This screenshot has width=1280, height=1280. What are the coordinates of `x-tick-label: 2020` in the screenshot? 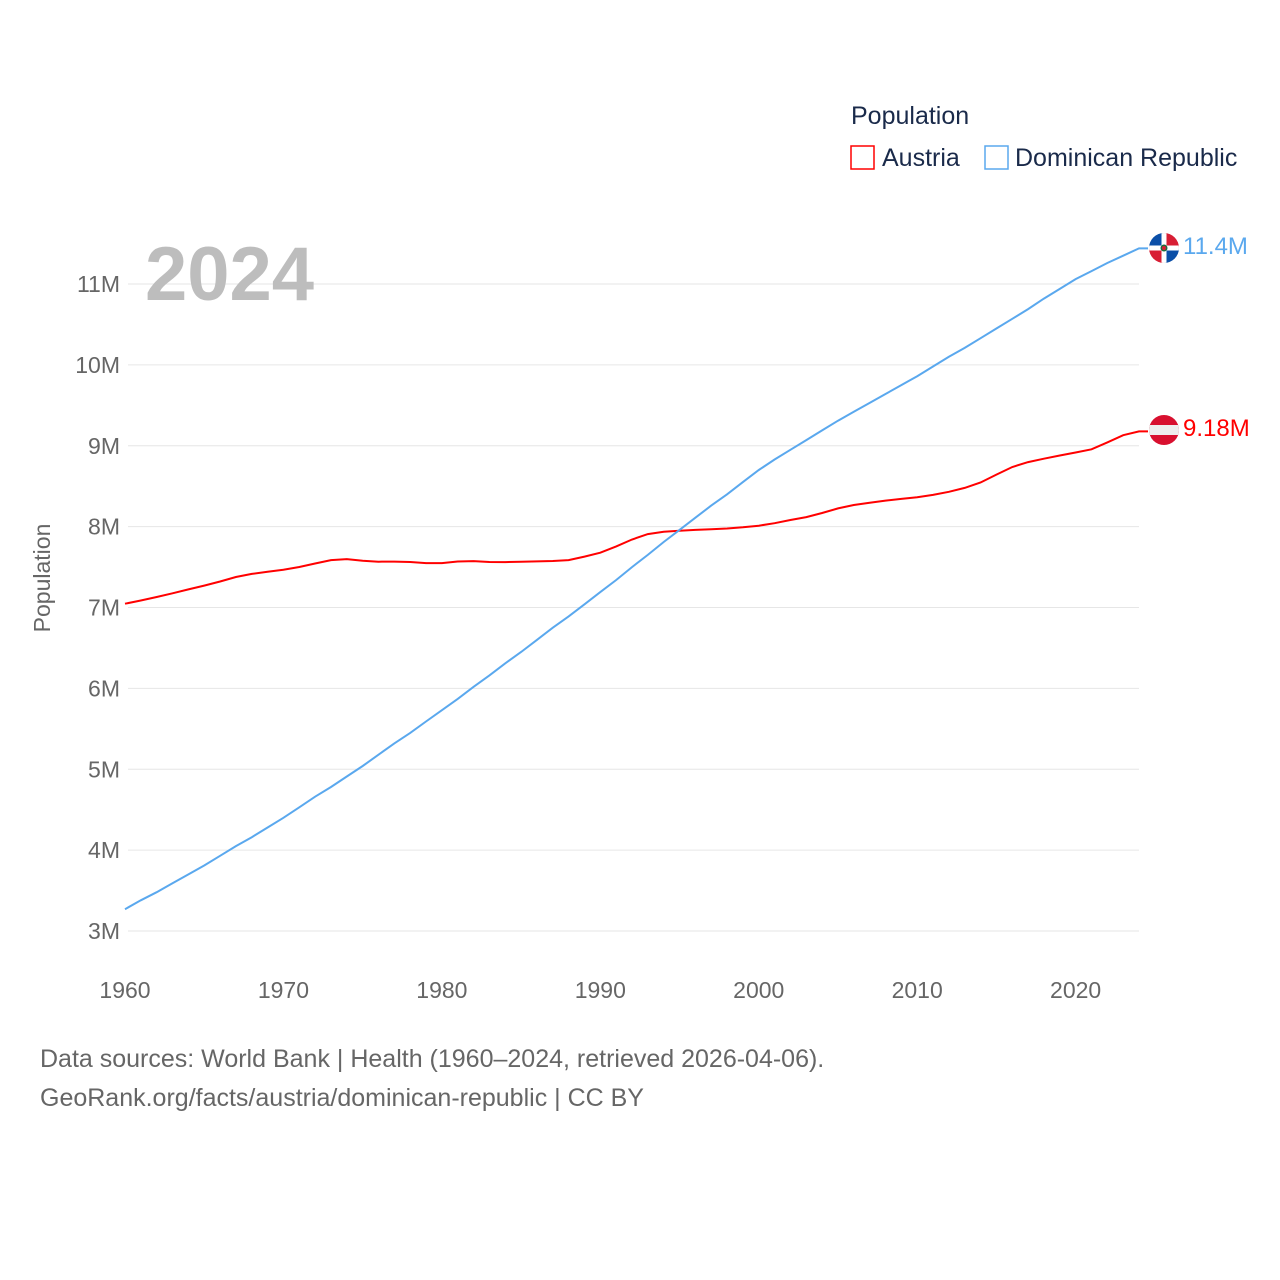 It's located at (1075, 990).